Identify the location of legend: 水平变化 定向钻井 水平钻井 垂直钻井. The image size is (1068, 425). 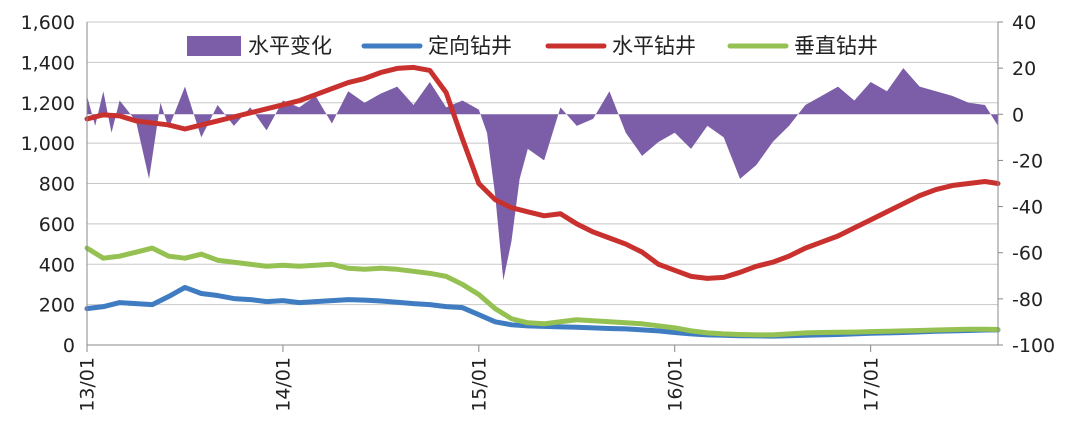
(532, 46).